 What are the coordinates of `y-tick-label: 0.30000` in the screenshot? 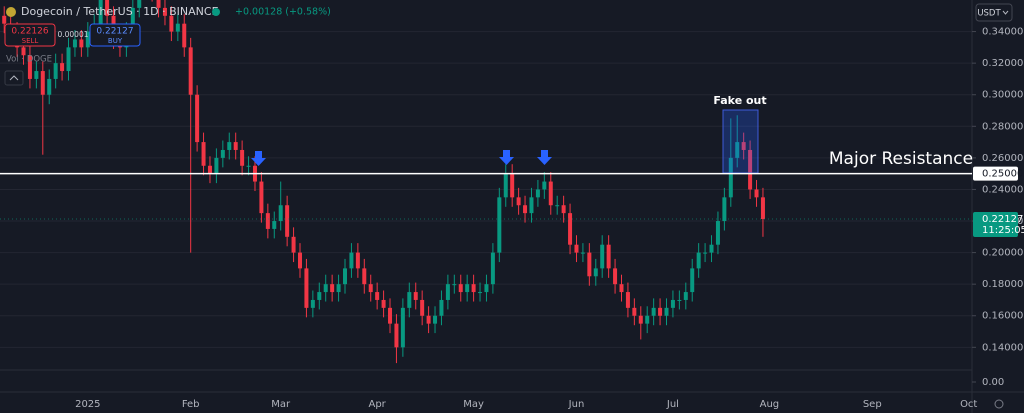 It's located at (1002, 95).